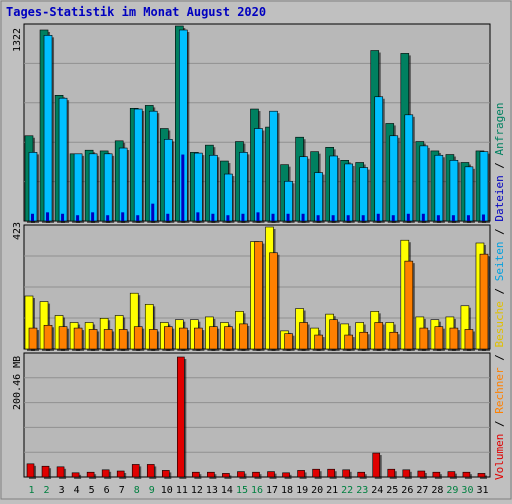 This screenshot has height=504, width=512. What do you see at coordinates (499, 262) in the screenshot?
I see `legend-seiten: Seiten` at bounding box center [499, 262].